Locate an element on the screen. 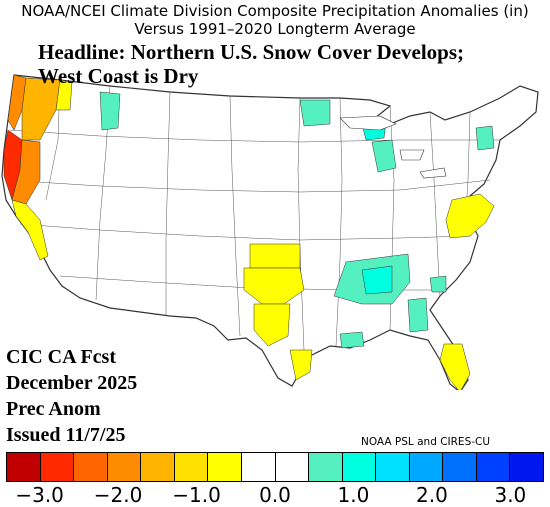  region-w-montana is located at coordinates (110, 111).